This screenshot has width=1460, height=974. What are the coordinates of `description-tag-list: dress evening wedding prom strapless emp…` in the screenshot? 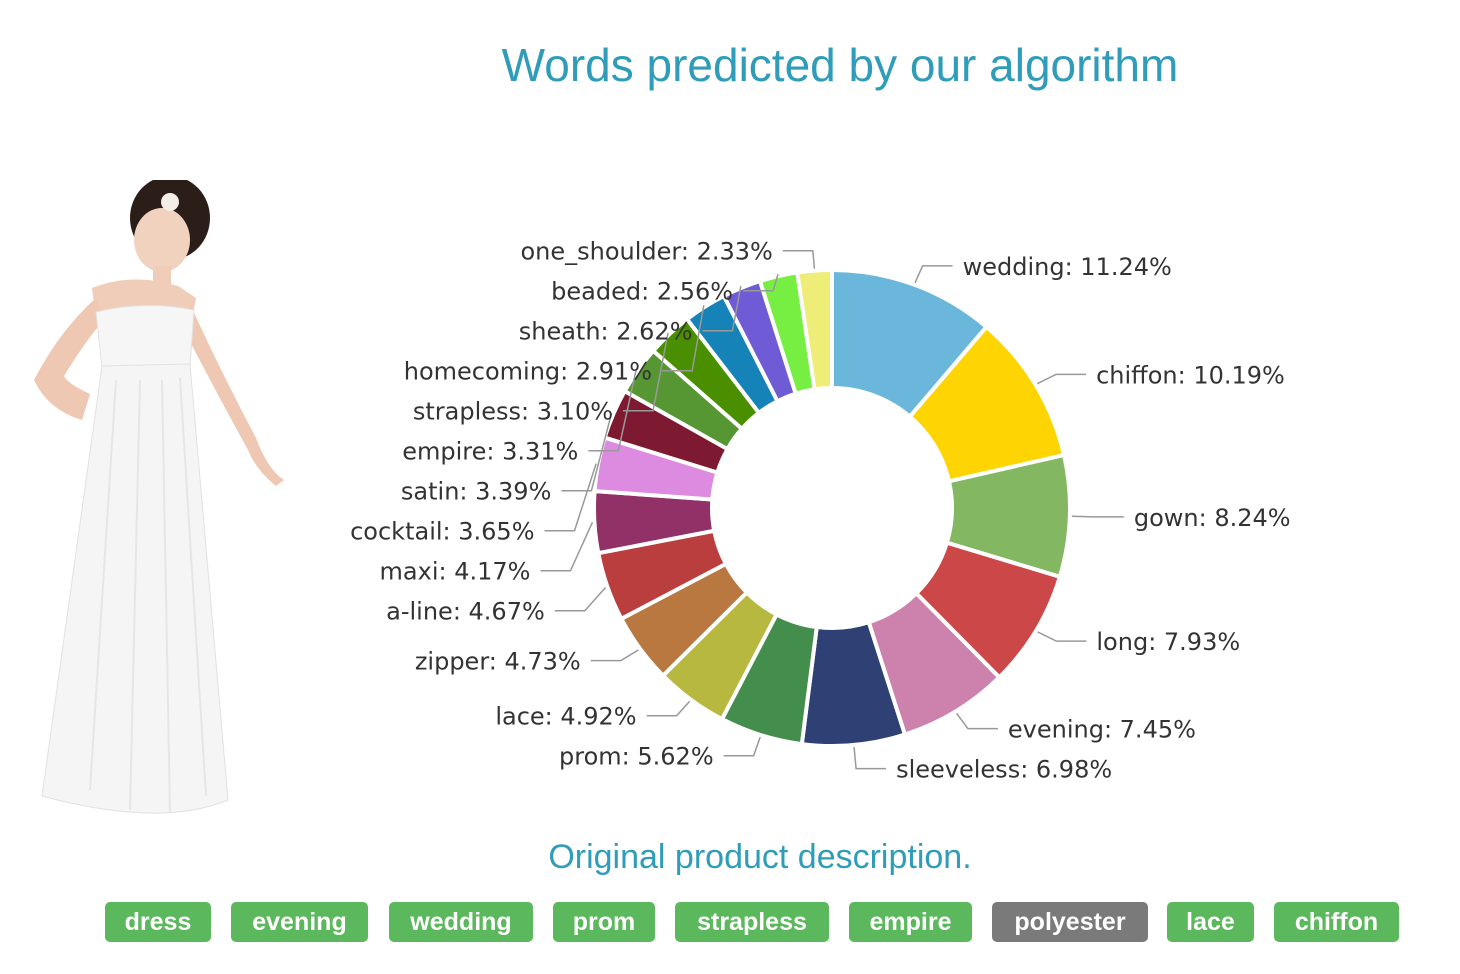 It's located at (730, 924).